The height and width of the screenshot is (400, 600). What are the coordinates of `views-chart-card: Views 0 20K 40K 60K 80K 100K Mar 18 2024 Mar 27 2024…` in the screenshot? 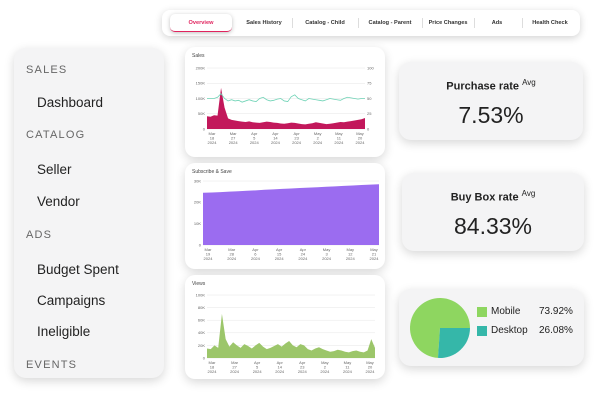 It's located at (285, 327).